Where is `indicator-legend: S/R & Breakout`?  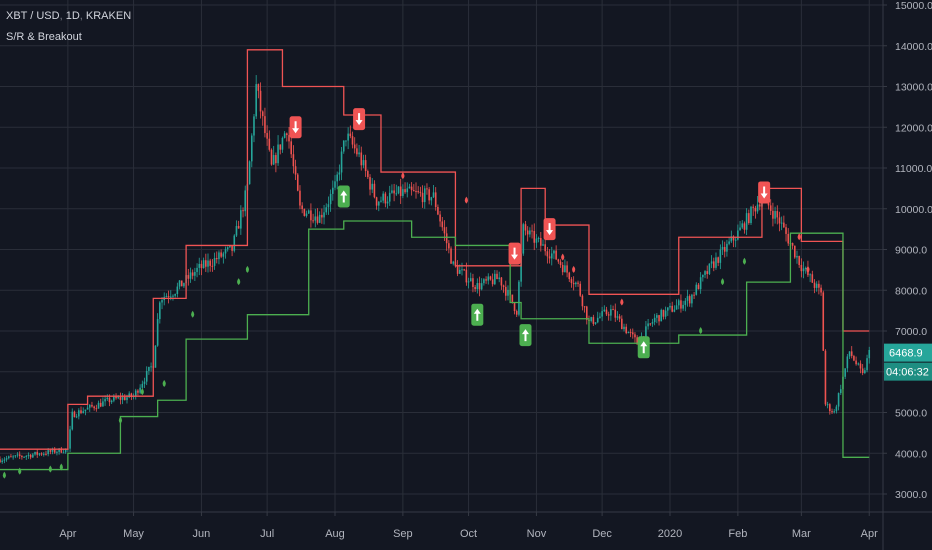
indicator-legend: S/R & Breakout is located at coordinates (44, 37).